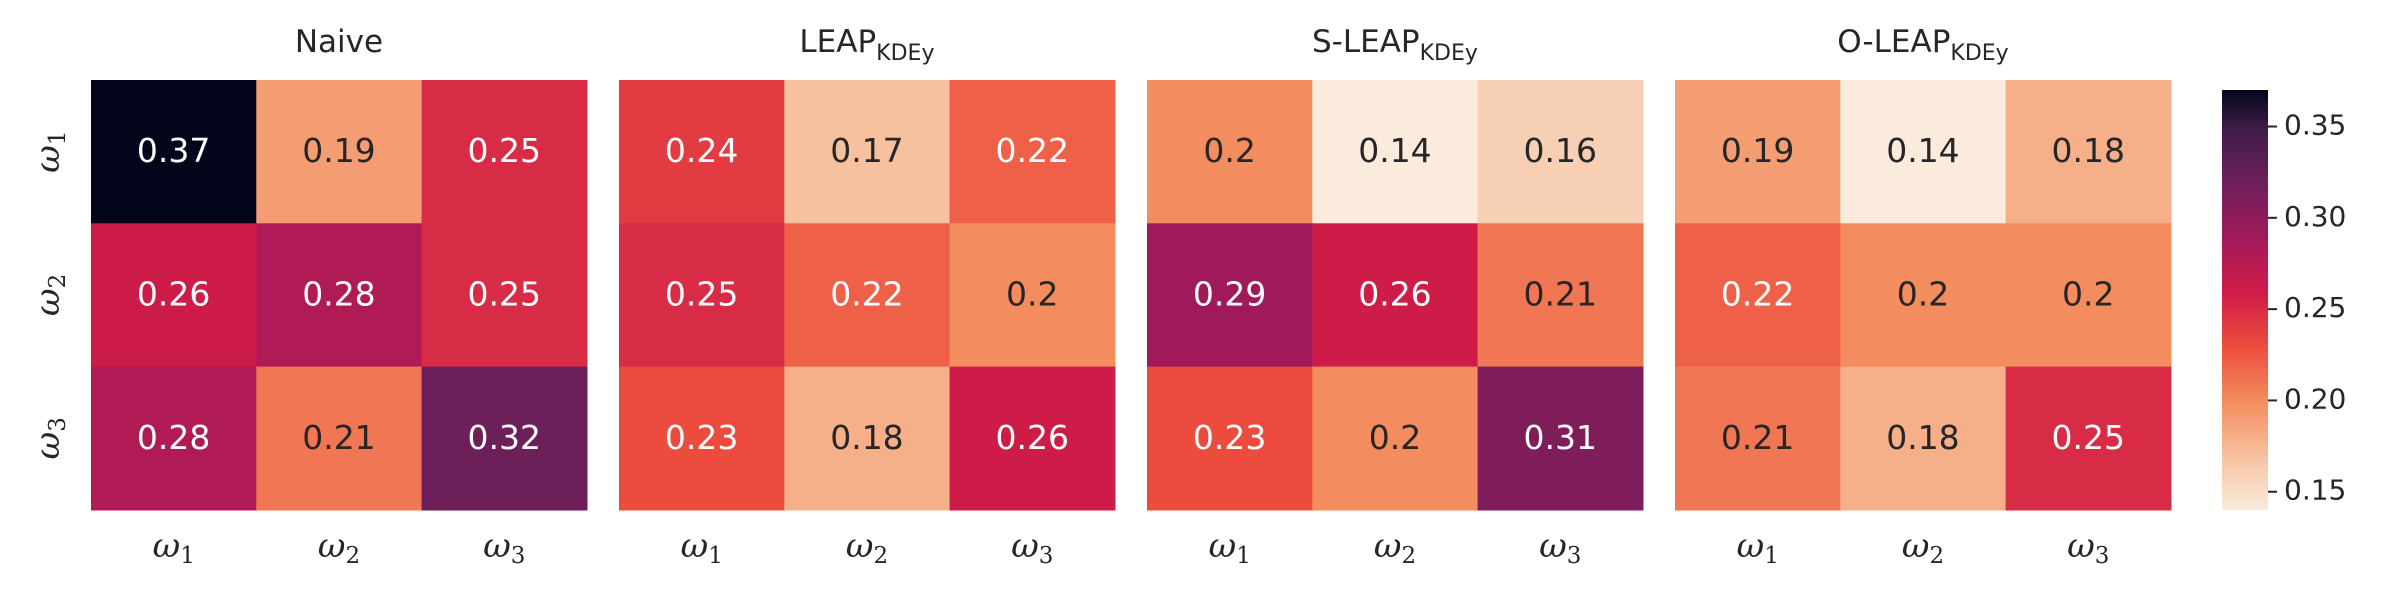  I want to click on panel-title: S-LEAPKDEy, so click(1395, 45).